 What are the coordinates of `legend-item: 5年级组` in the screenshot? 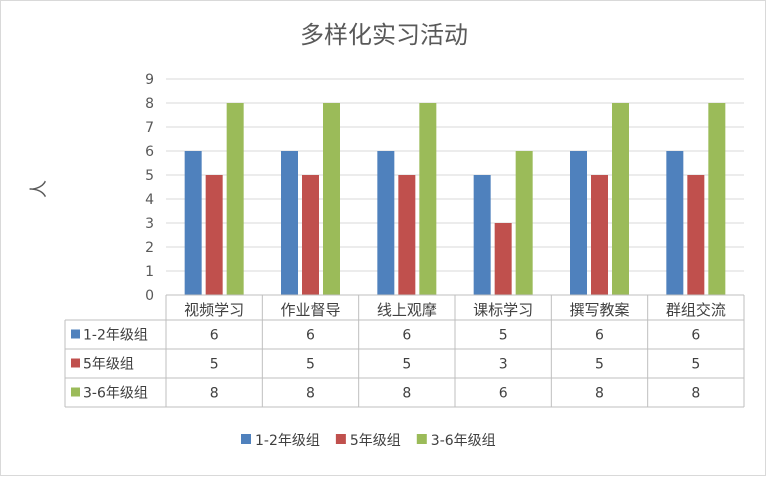 It's located at (368, 441).